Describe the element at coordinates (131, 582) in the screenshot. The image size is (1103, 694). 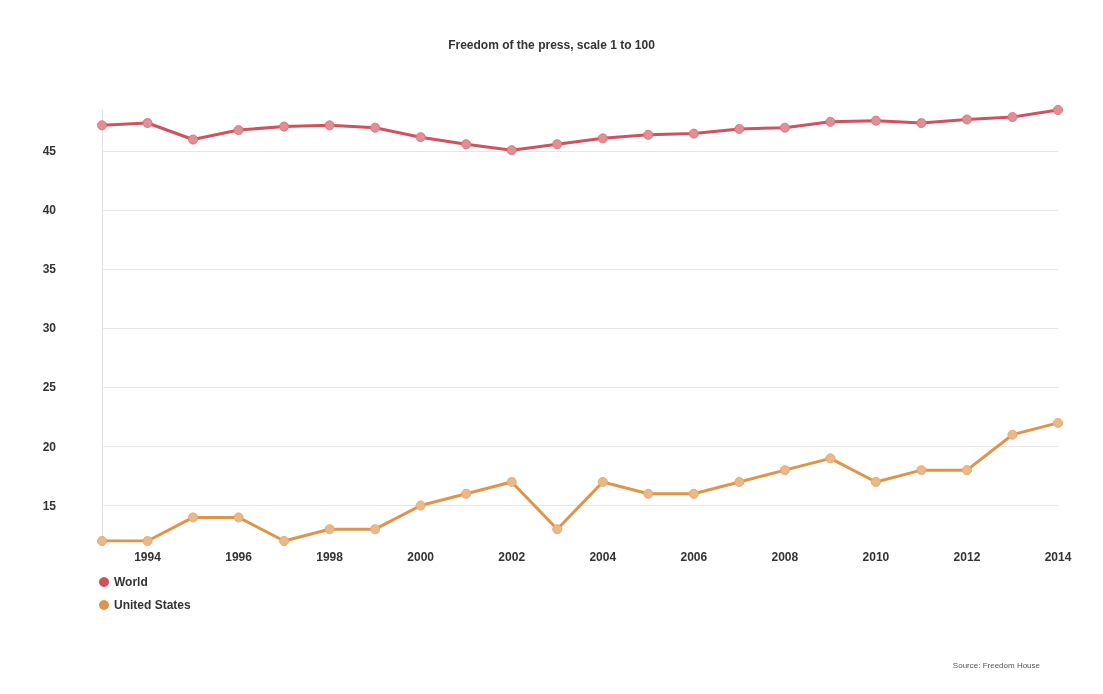
I see `legend-label: World` at that location.